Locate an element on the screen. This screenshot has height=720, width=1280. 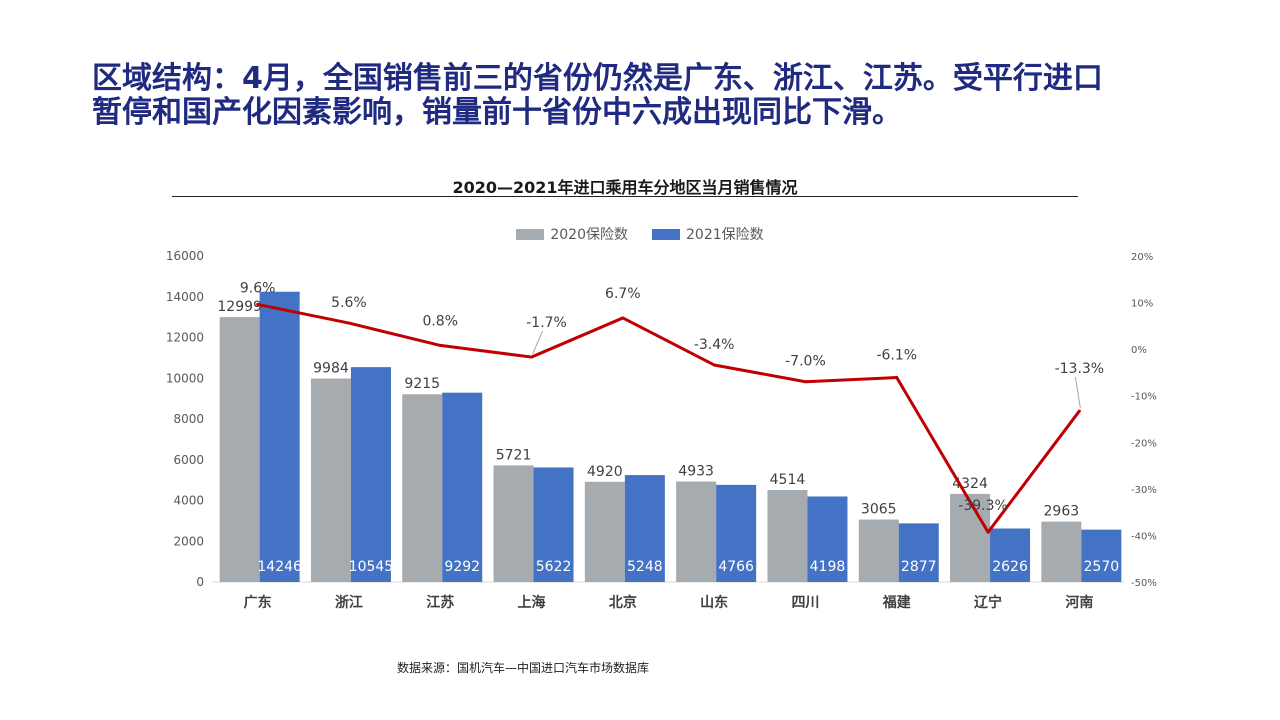
chart-legend: 2020保险数 2021保险数 is located at coordinates (640, 234).